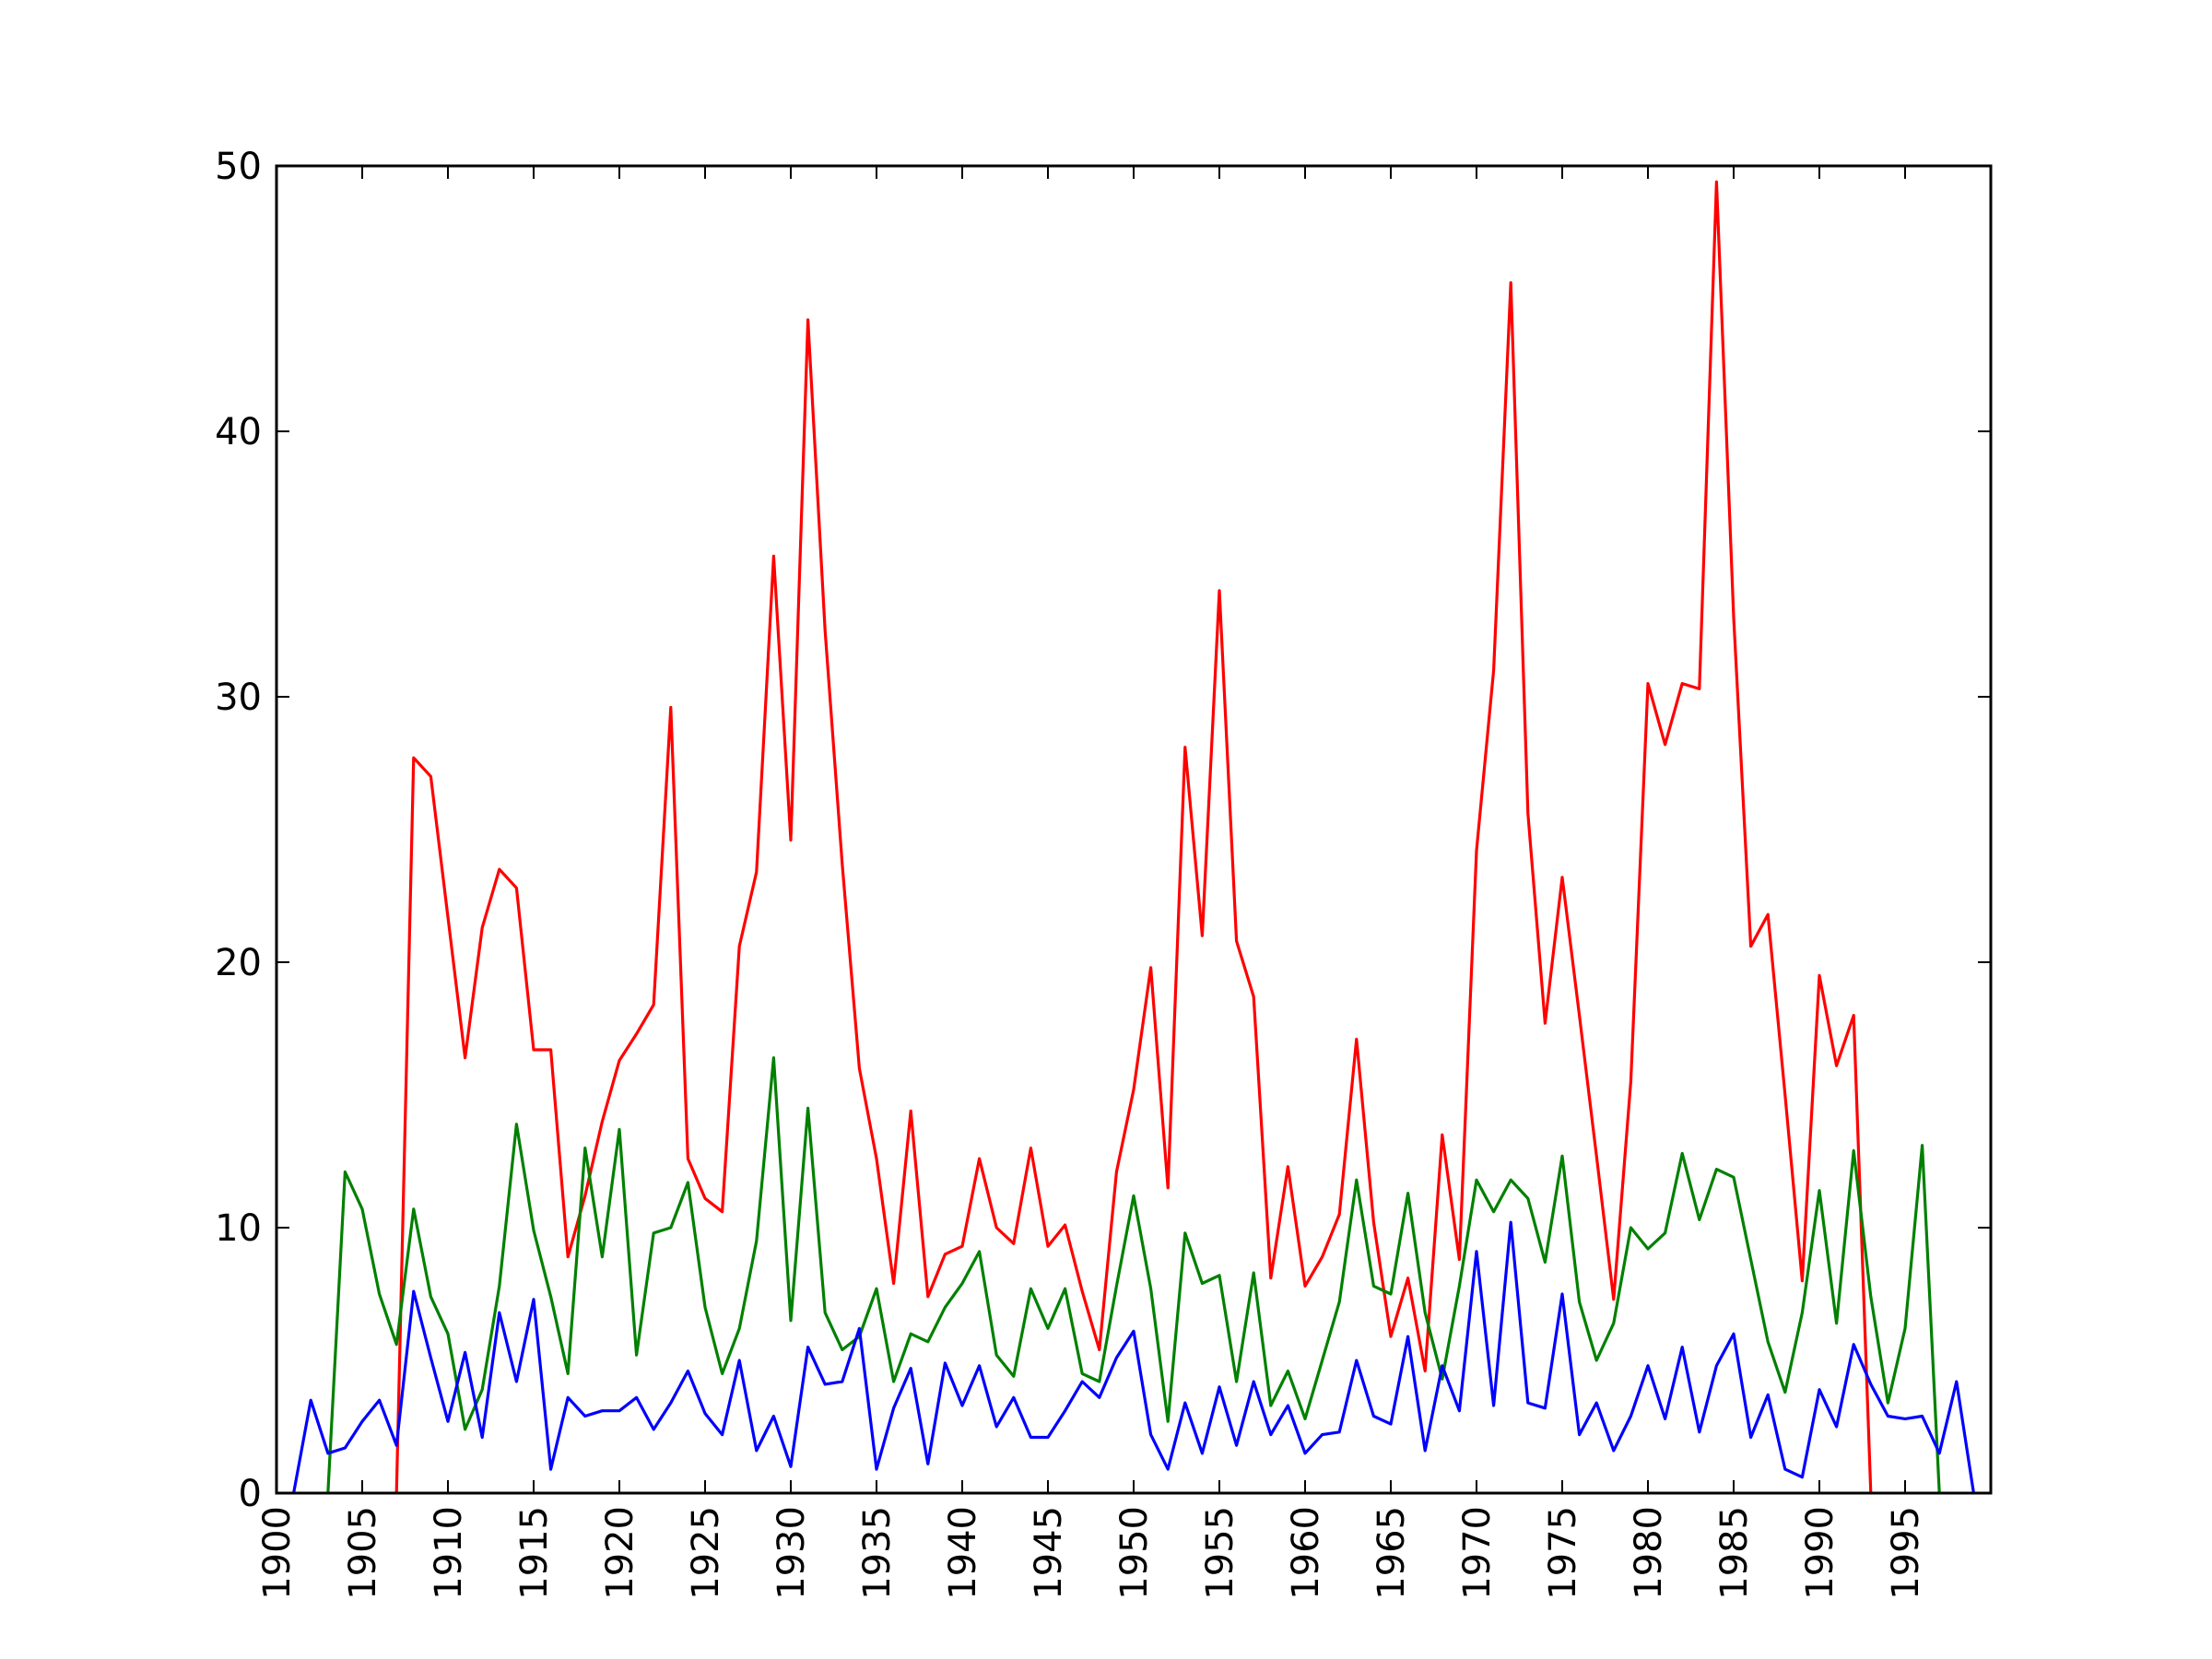 The width and height of the screenshot is (2212, 1659). What do you see at coordinates (534, 1553) in the screenshot?
I see `x-tick-label: 1915` at bounding box center [534, 1553].